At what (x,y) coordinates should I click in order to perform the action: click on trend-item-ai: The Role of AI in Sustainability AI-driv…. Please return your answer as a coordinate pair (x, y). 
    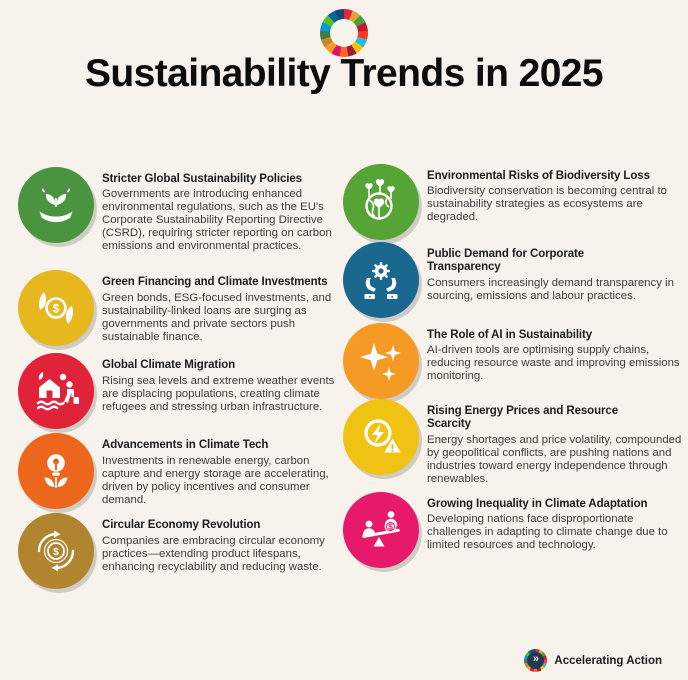
    Looking at the image, I should click on (513, 361).